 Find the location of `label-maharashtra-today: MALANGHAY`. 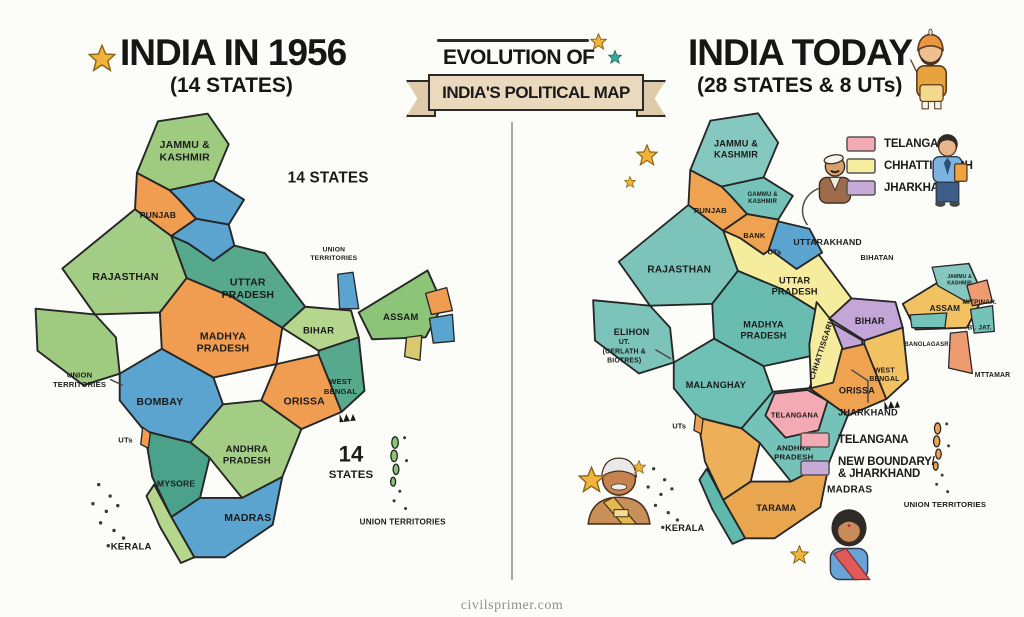

label-maharashtra-today: MALANGHAY is located at coordinates (716, 385).